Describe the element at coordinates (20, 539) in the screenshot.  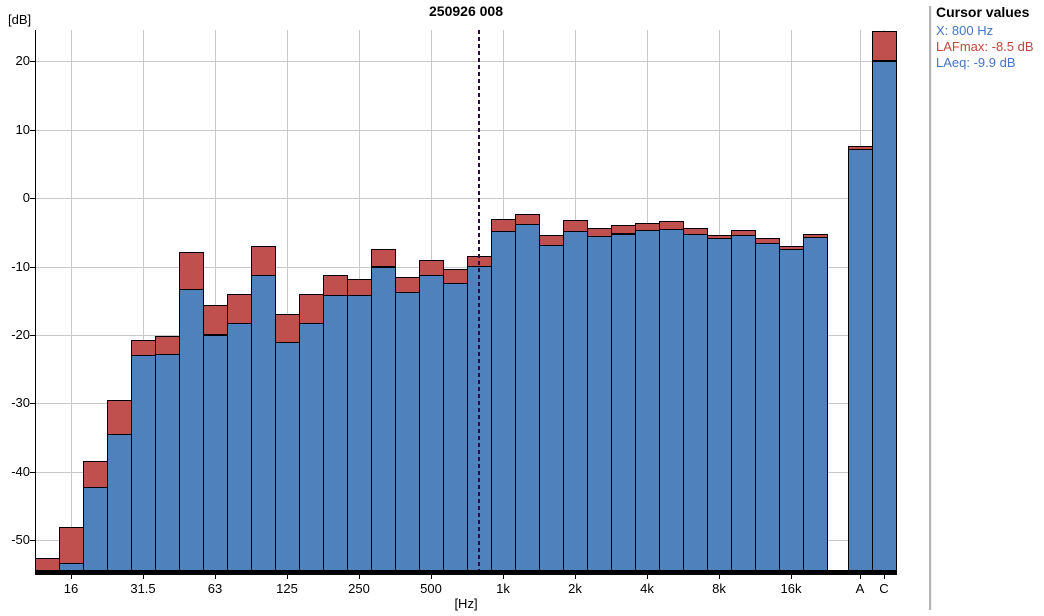
I see `y-tick-label: -50` at that location.